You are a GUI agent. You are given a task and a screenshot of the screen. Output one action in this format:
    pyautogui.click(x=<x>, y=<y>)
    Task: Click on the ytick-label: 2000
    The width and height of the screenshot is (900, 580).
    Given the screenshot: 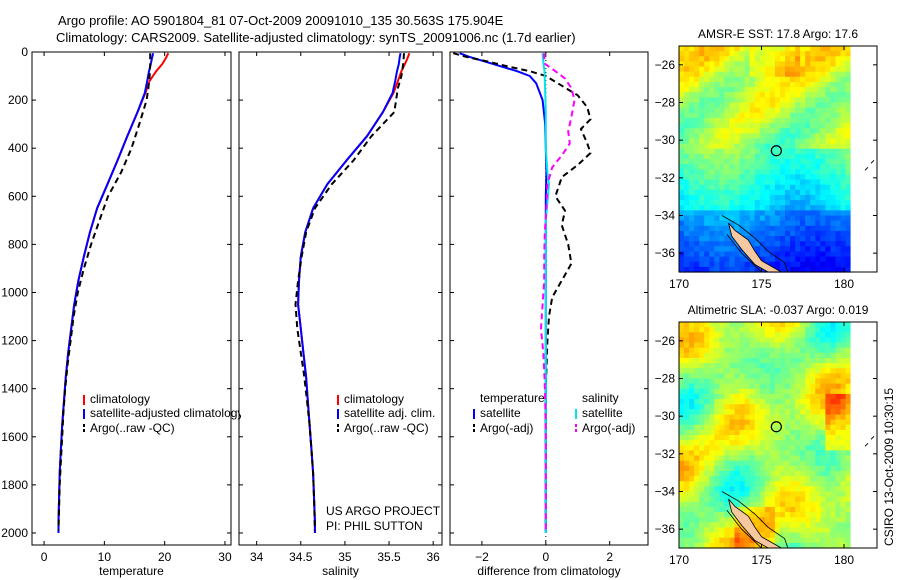 What is the action you would take?
    pyautogui.click(x=14, y=533)
    